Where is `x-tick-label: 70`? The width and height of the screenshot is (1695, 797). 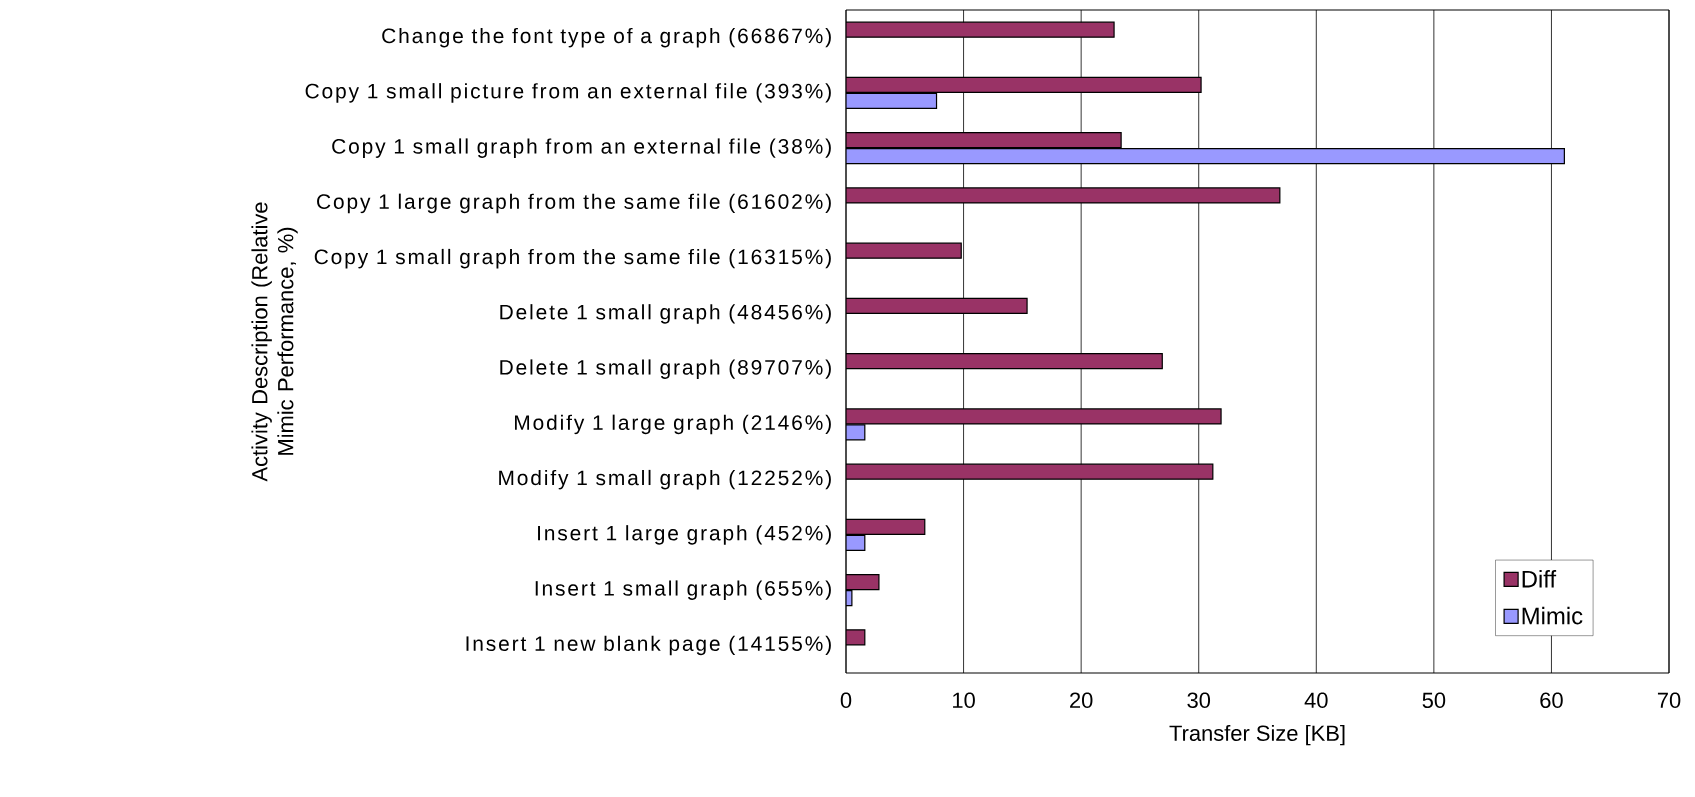
x-tick-label: 70 is located at coordinates (1669, 700).